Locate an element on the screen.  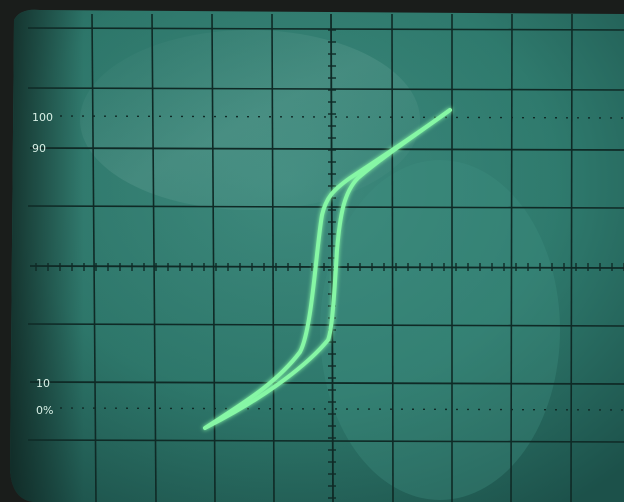
axis-90-line is located at coordinates (326, 149).